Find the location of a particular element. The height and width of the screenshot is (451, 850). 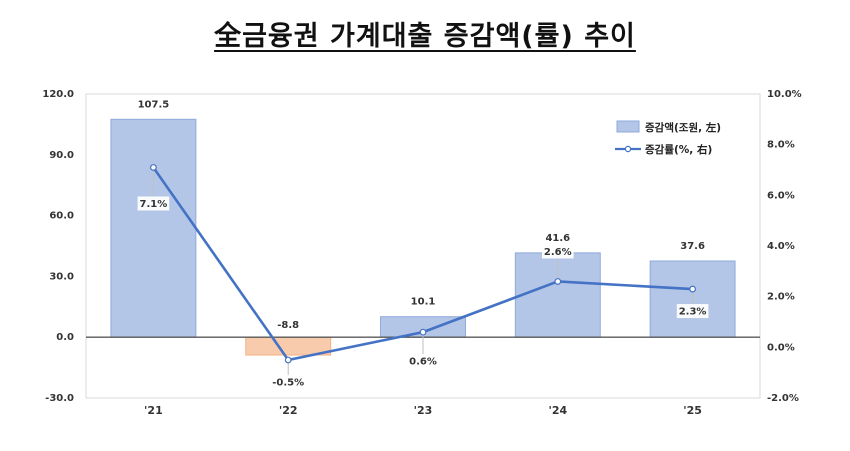

x-category-label: '21 is located at coordinates (153, 410).